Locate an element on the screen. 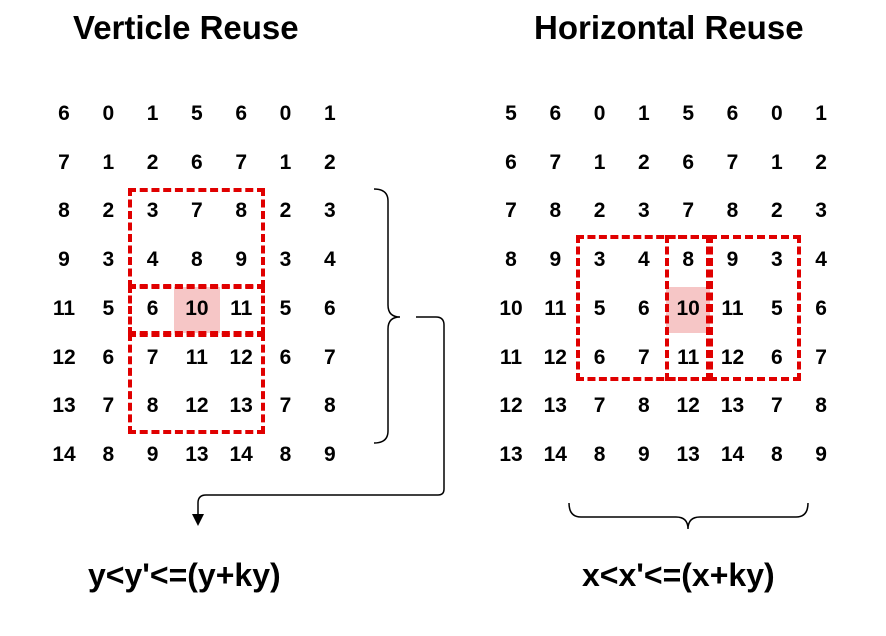 This screenshot has height=636, width=886. vertical-window-bottom is located at coordinates (196, 383).